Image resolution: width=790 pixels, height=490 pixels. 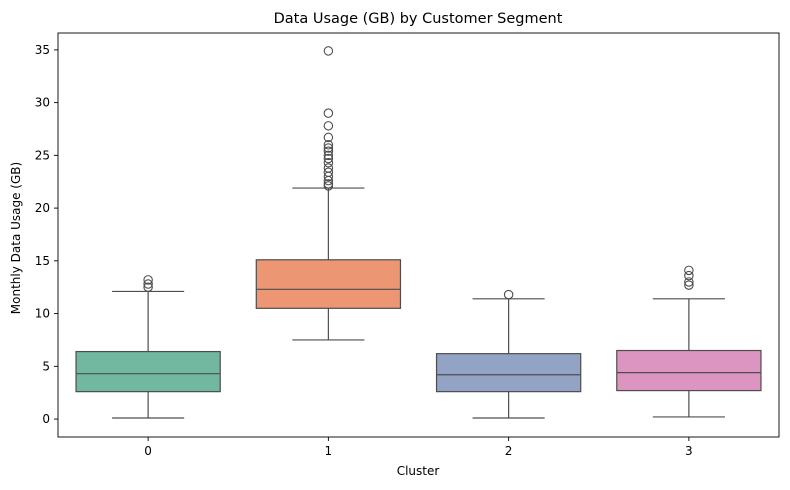 I want to click on y-tick-label: 0, so click(x=46, y=419).